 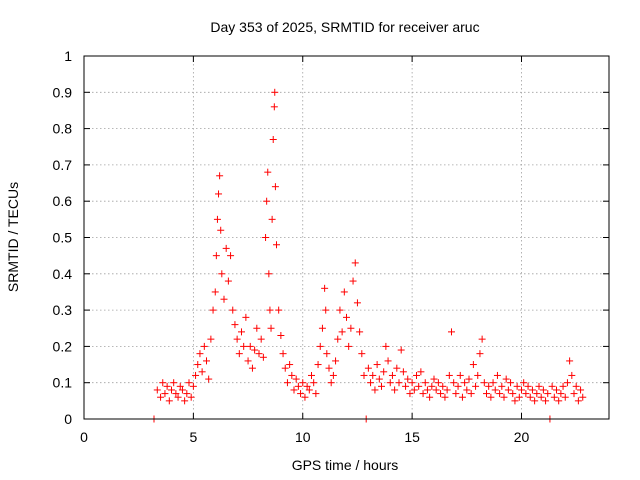 I want to click on x-tick-label: 15, so click(x=412, y=437).